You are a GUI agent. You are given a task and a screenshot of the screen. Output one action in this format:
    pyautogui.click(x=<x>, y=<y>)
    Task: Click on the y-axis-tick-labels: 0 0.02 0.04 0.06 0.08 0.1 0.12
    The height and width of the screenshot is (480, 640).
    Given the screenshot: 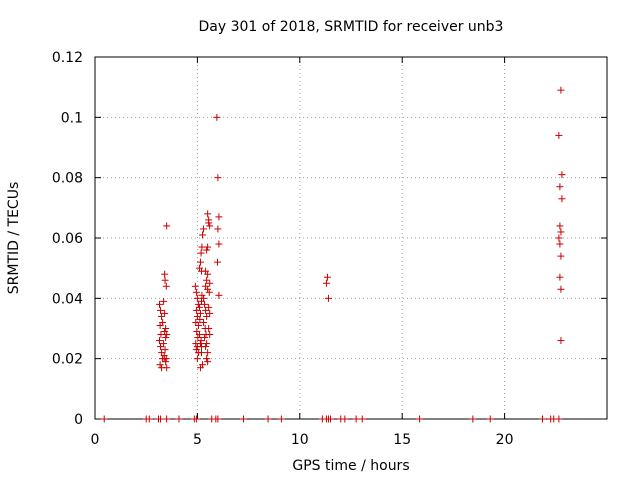 What is the action you would take?
    pyautogui.click(x=67, y=239)
    